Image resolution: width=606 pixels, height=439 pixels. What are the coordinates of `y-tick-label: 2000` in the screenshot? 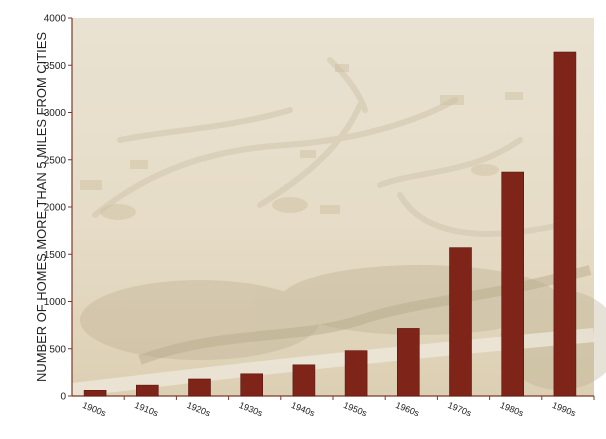 It's located at (55, 208).